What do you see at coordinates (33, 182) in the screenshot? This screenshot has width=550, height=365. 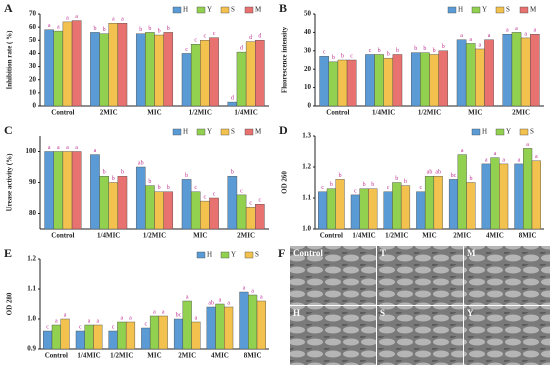 I see `y-tick-label: 90` at bounding box center [33, 182].